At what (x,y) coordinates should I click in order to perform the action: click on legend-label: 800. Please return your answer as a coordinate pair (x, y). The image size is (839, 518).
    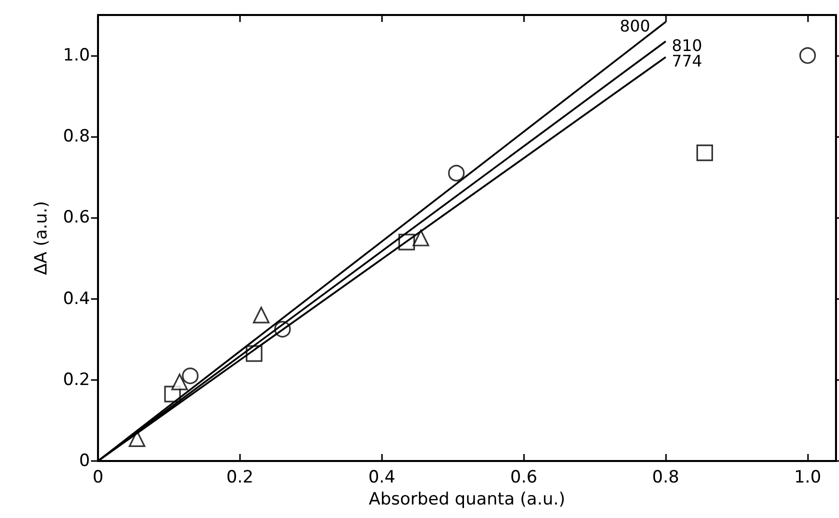
    Looking at the image, I should click on (635, 26).